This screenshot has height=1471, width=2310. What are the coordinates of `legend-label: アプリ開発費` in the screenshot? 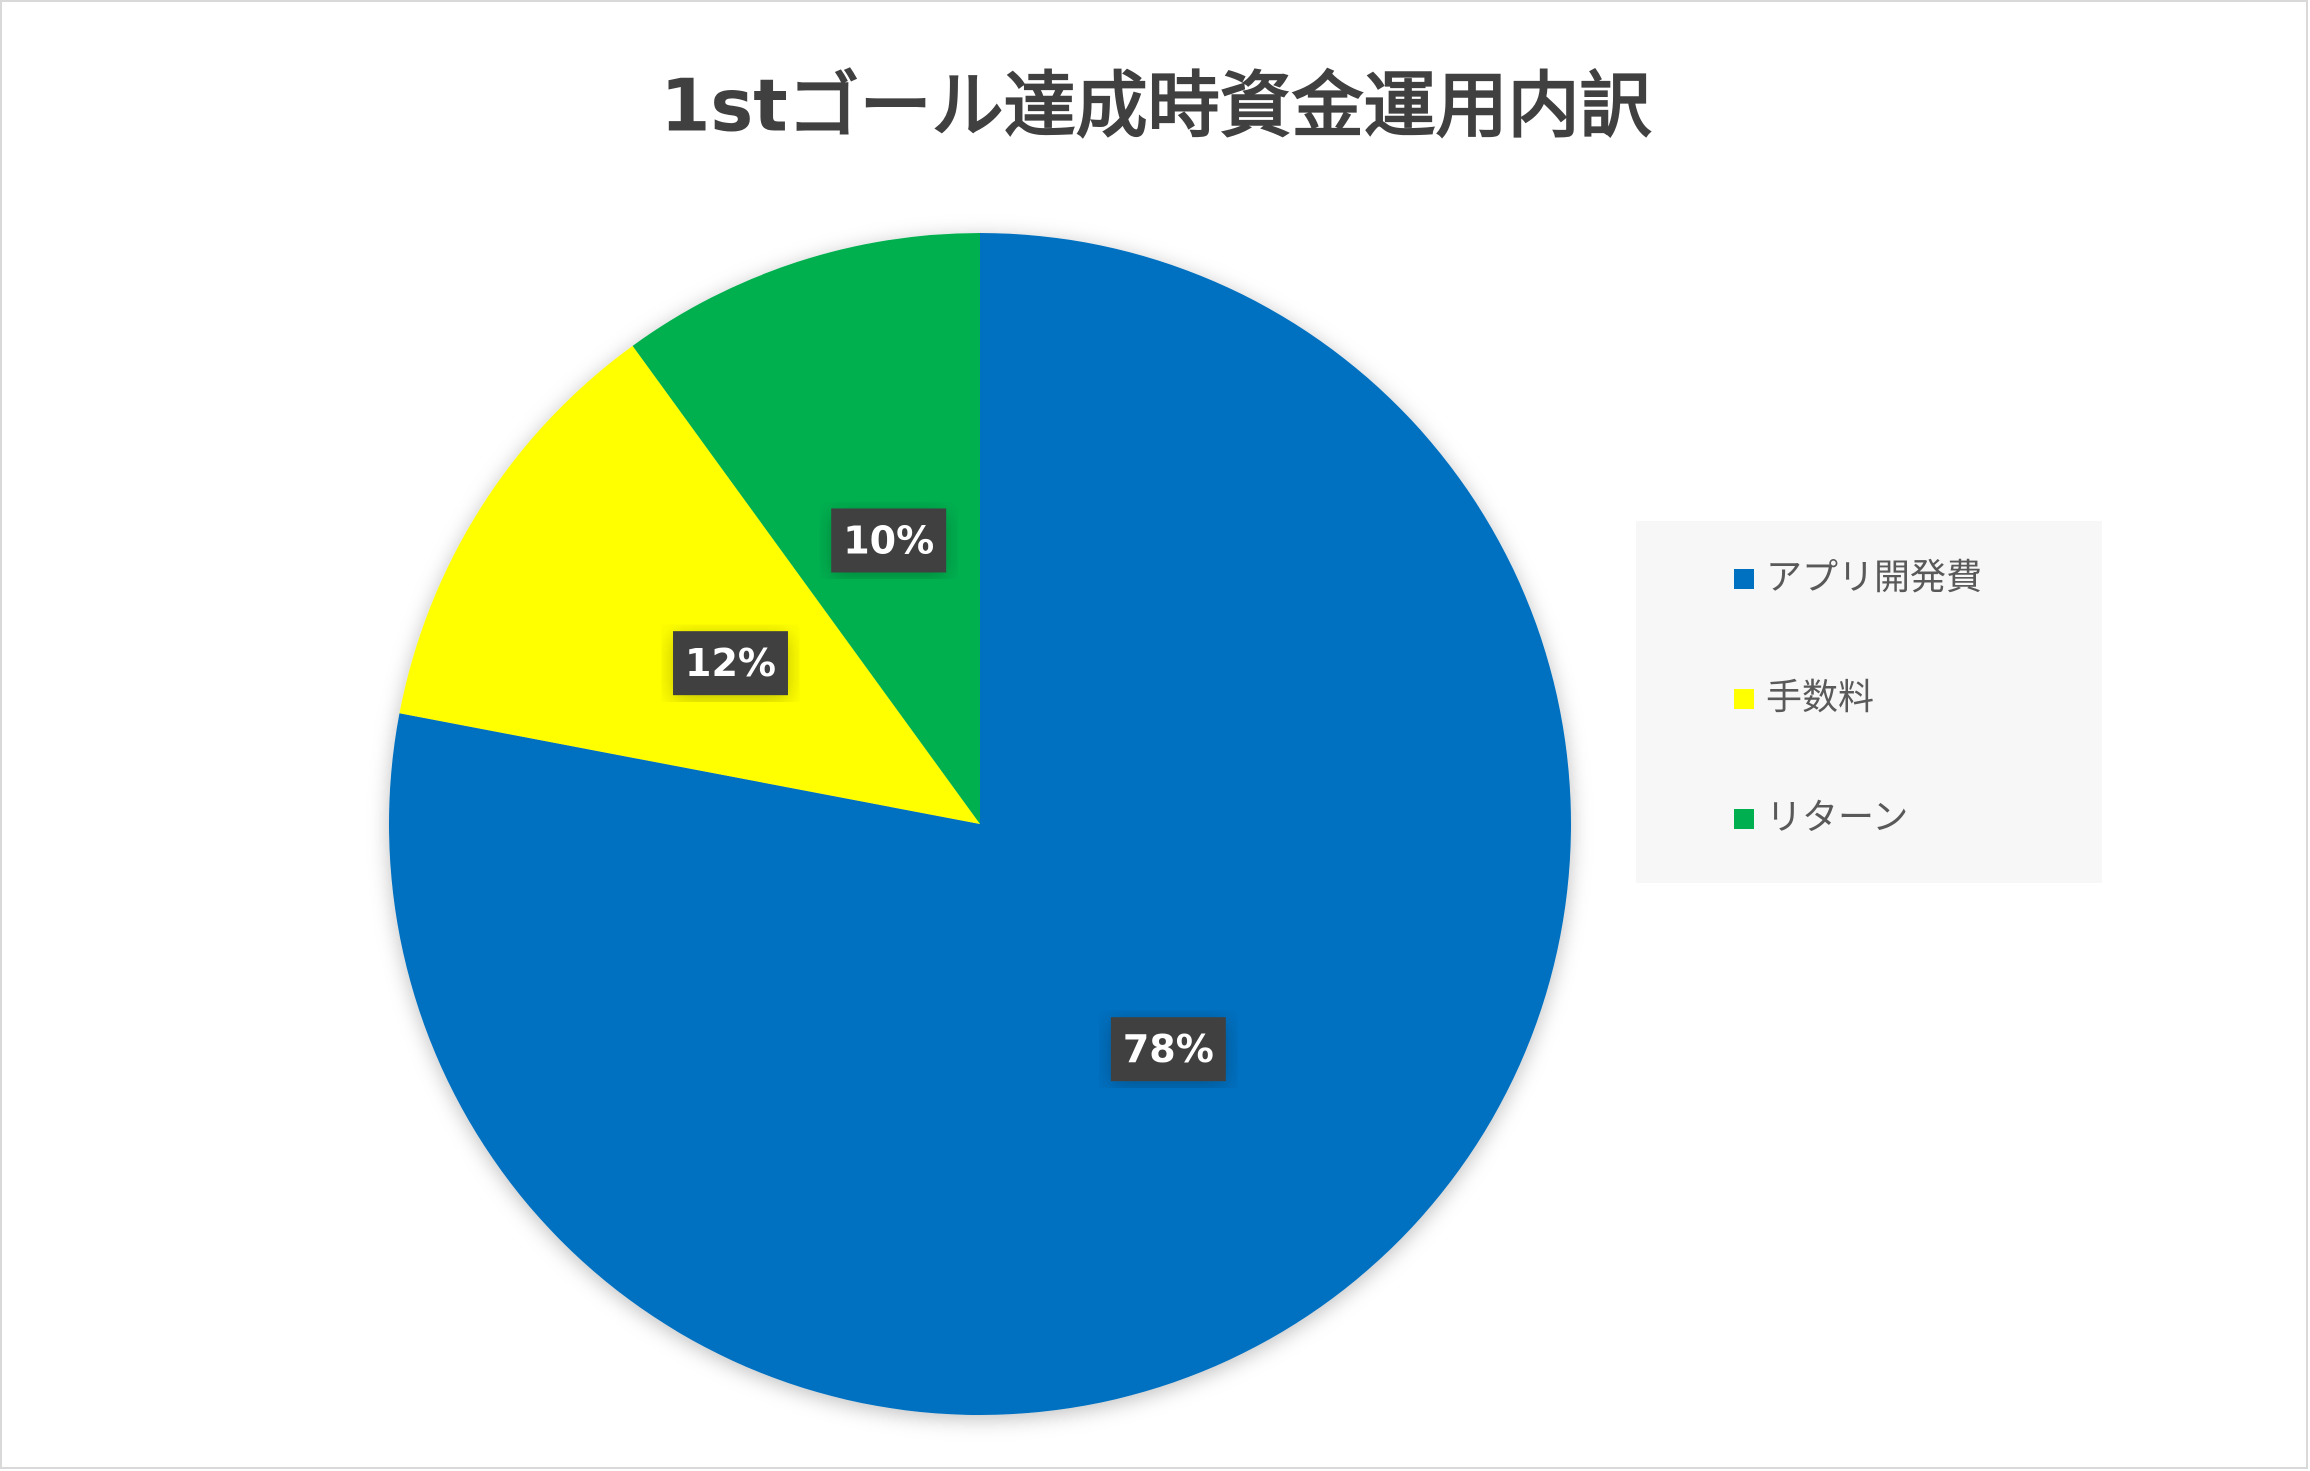 It's located at (1874, 577).